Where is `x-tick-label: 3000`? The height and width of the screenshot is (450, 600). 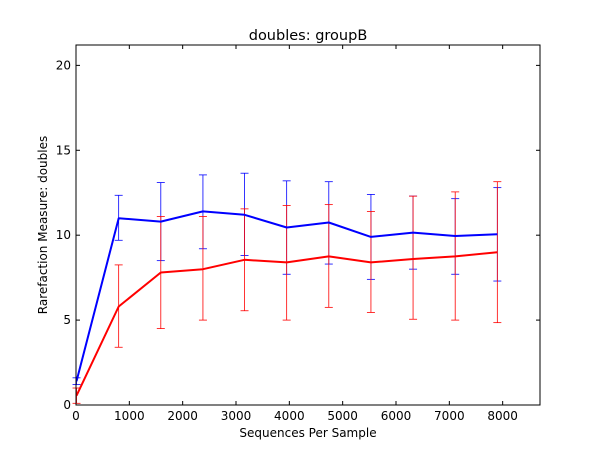
x-tick-label: 3000 is located at coordinates (236, 416).